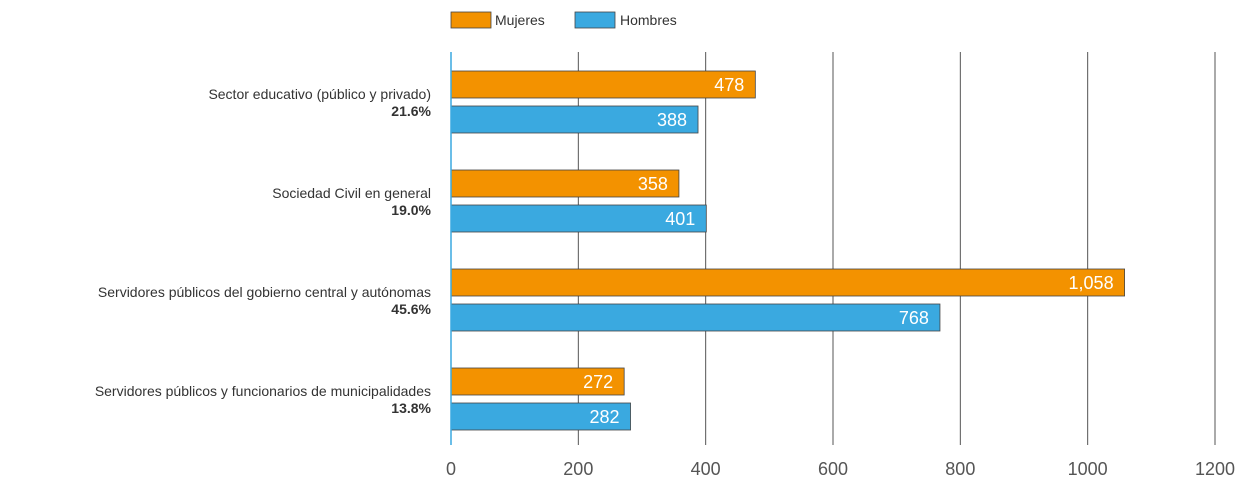 The height and width of the screenshot is (481, 1249). Describe the element at coordinates (706, 469) in the screenshot. I see `x-tick-label-400: 400` at that location.